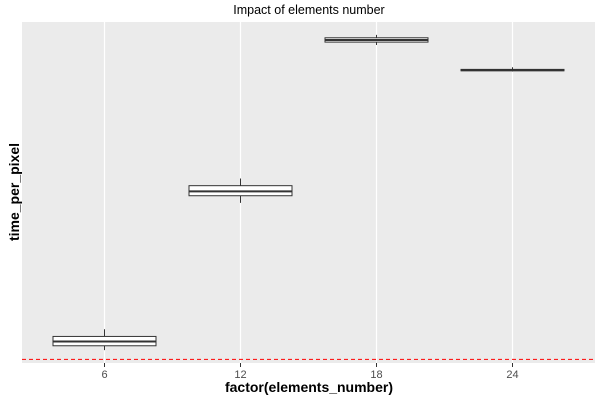 This screenshot has height=400, width=600. I want to click on x-tick-label-18: 18, so click(376, 375).